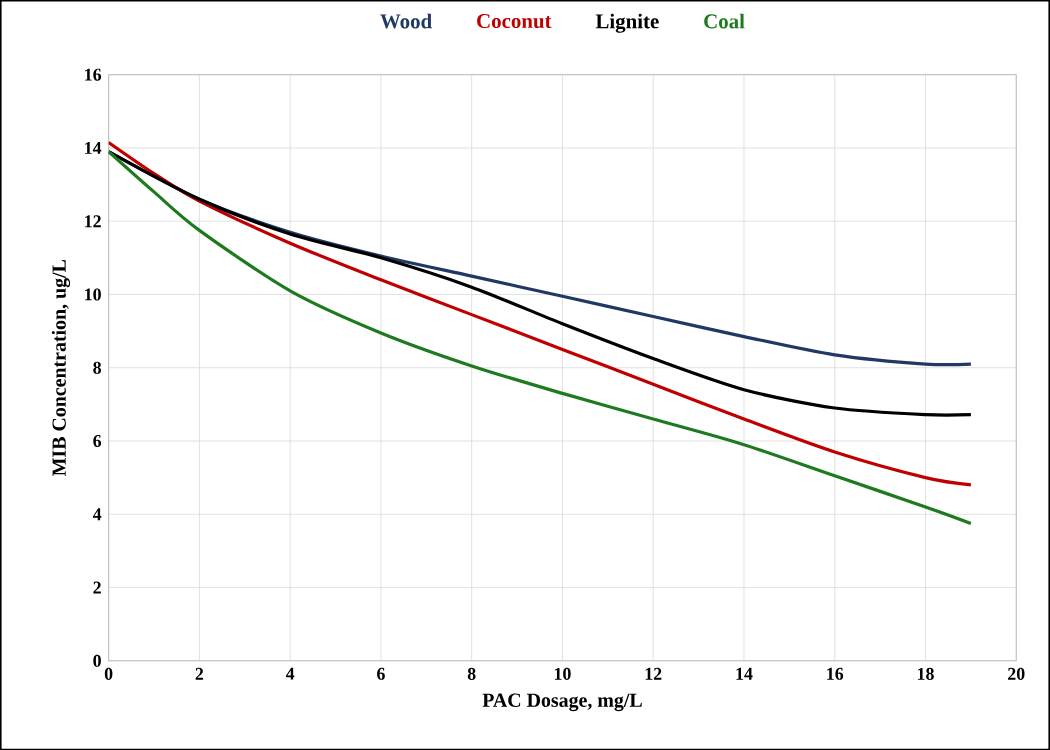  I want to click on text: Wood, so click(406, 21).